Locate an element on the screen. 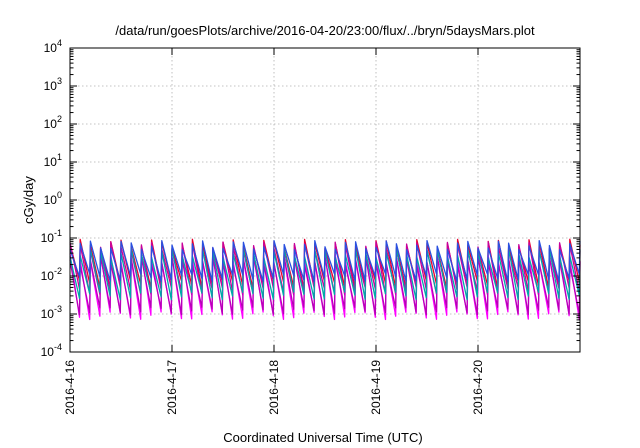  y-tick-label: 10³ is located at coordinates (53, 84).